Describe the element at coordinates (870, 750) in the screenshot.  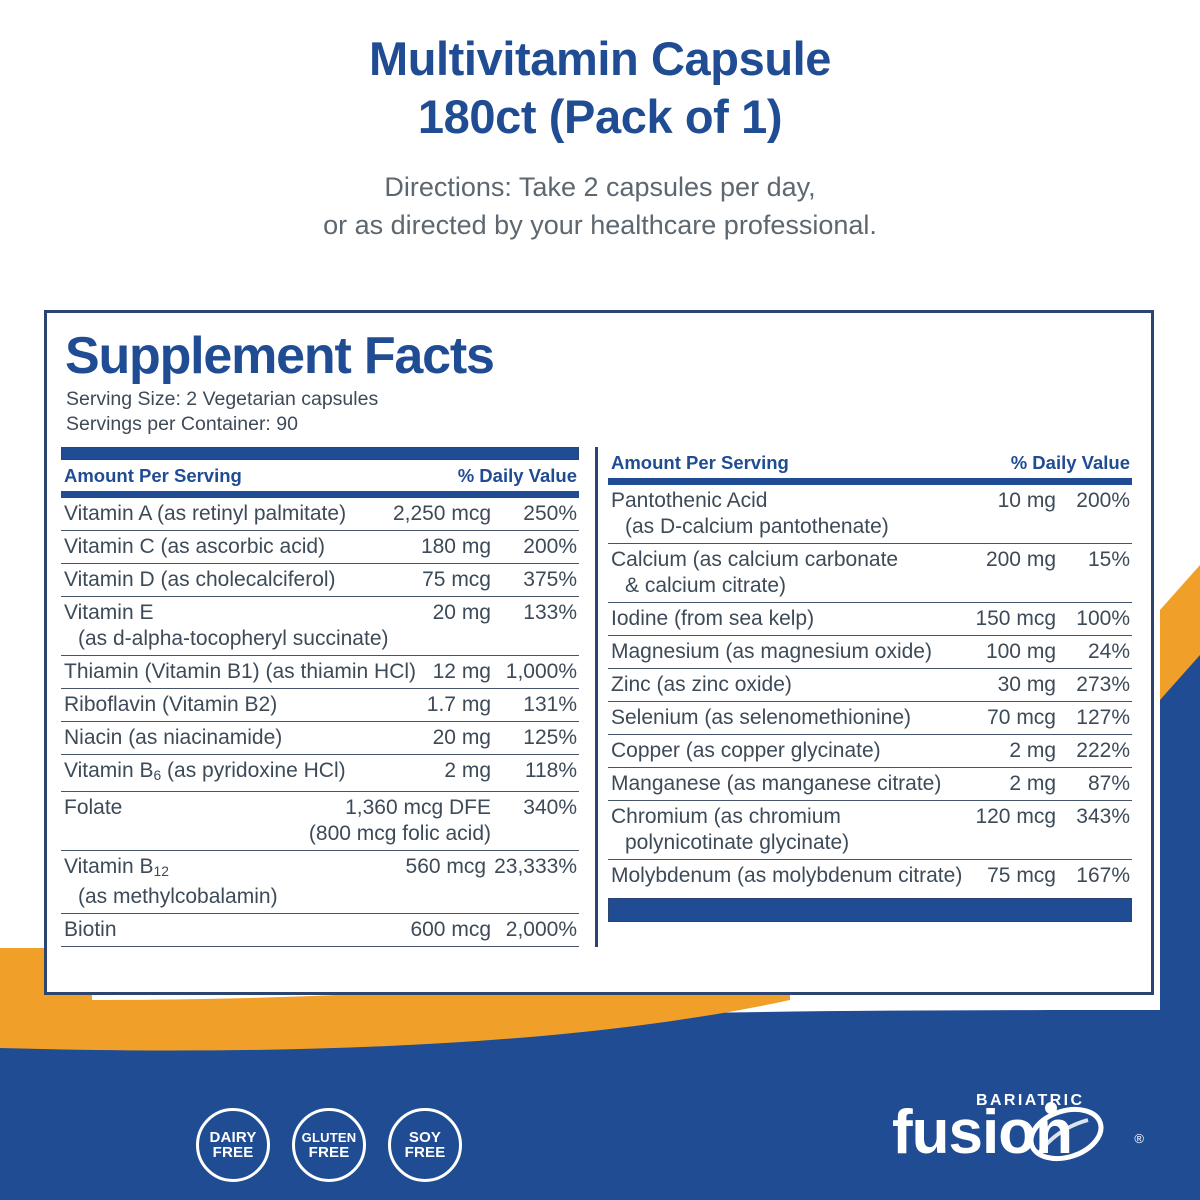
I see `nutrient-row: Copper (as copper glycinate) 2 mg 222%` at that location.